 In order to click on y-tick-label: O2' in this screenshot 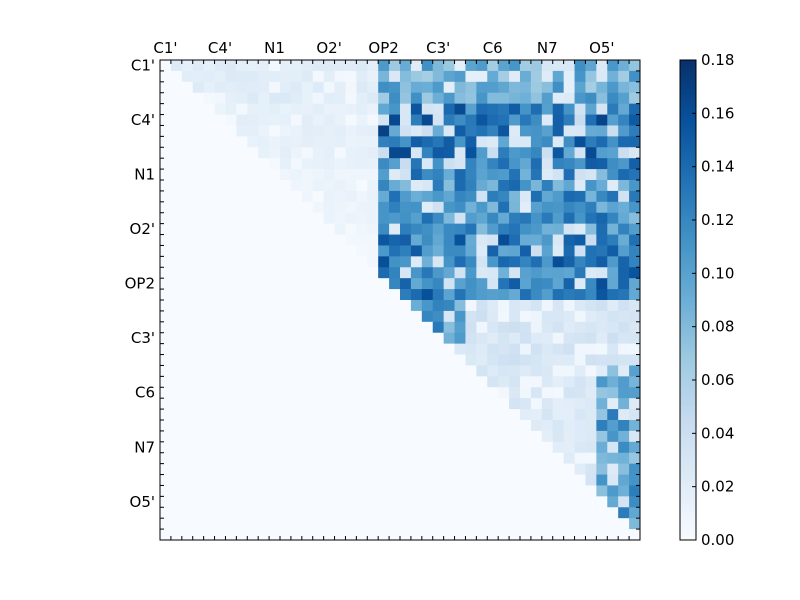, I will do `click(142, 229)`.